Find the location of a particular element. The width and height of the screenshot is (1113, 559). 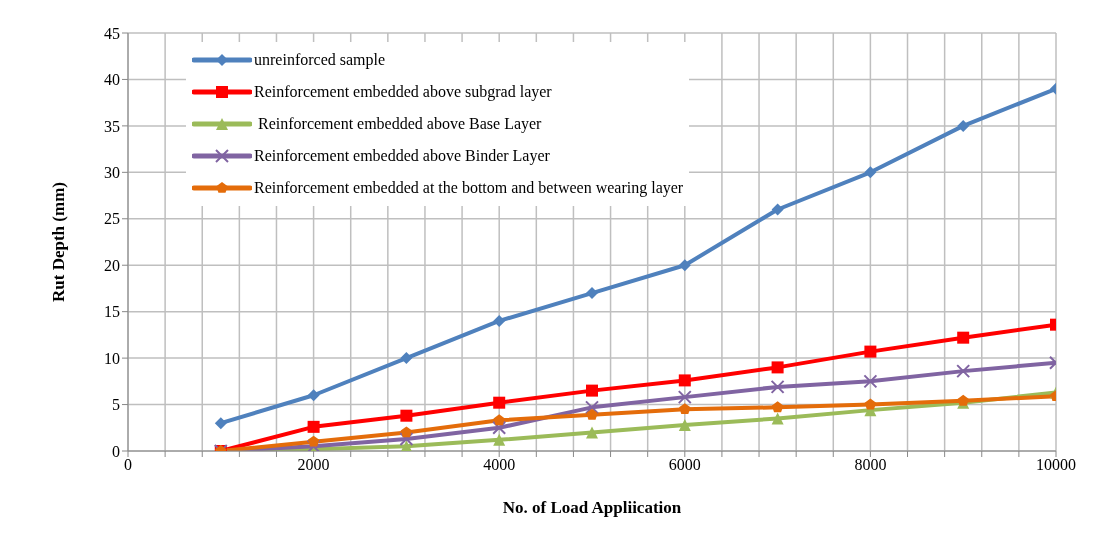

y-tick-label: 30 is located at coordinates (112, 173).